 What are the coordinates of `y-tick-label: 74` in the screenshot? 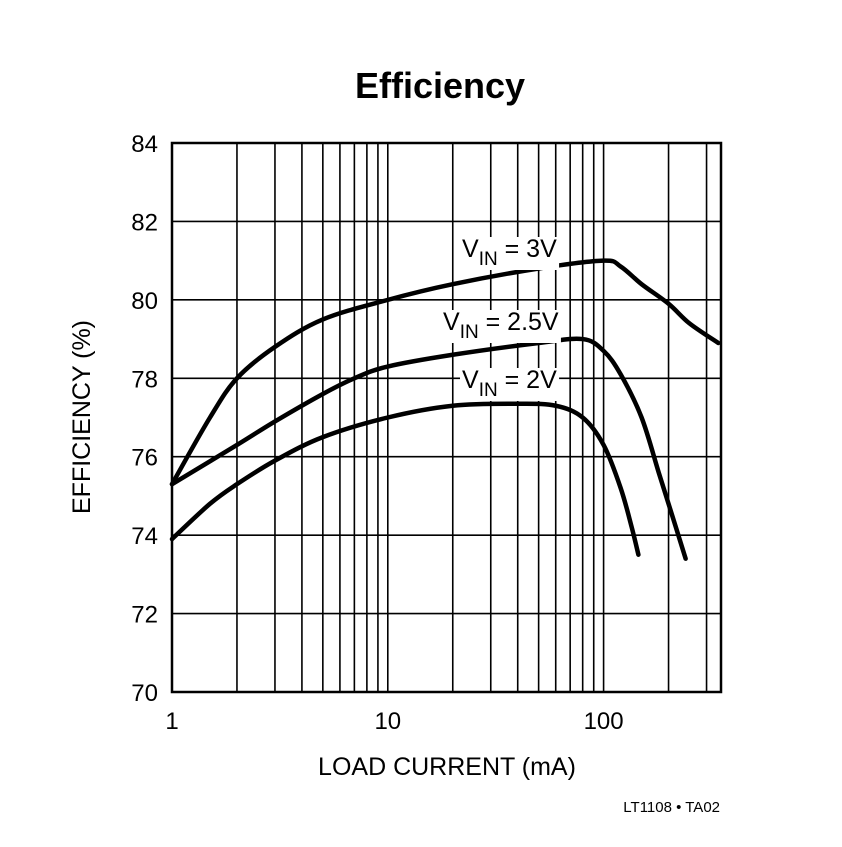 It's located at (144, 536).